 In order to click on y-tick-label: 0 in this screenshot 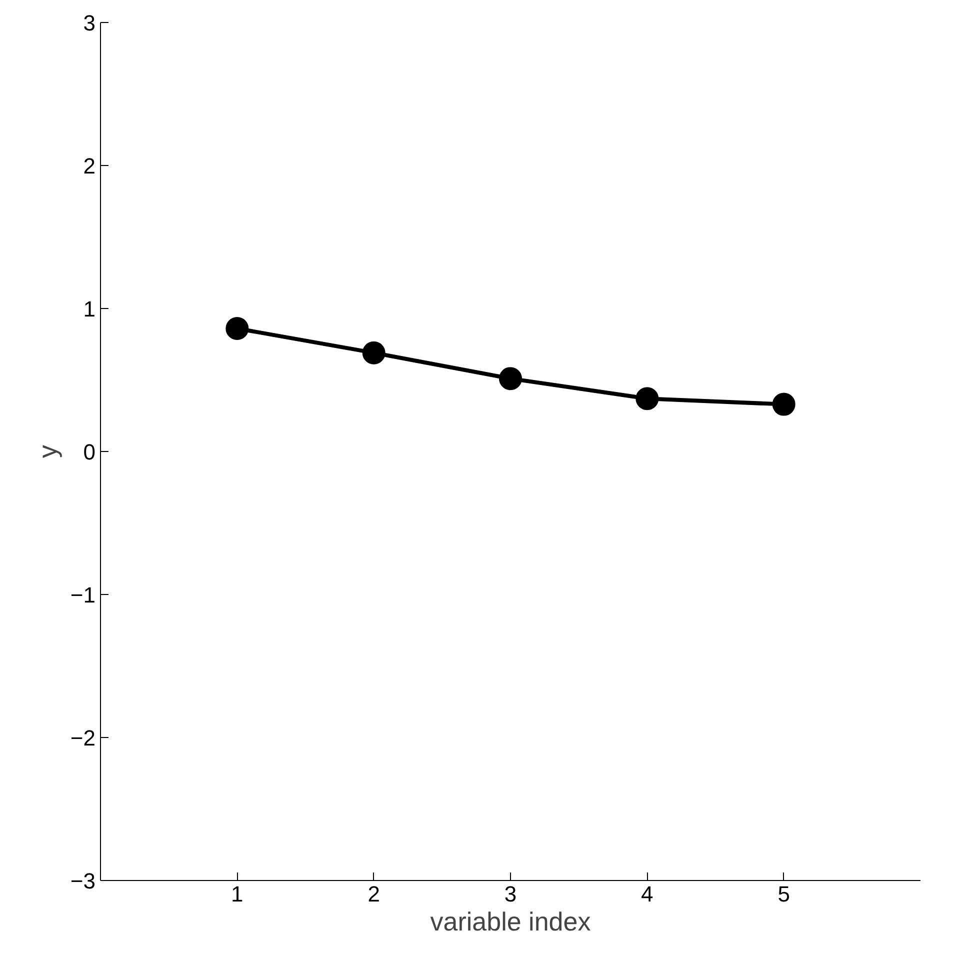, I will do `click(89, 452)`.